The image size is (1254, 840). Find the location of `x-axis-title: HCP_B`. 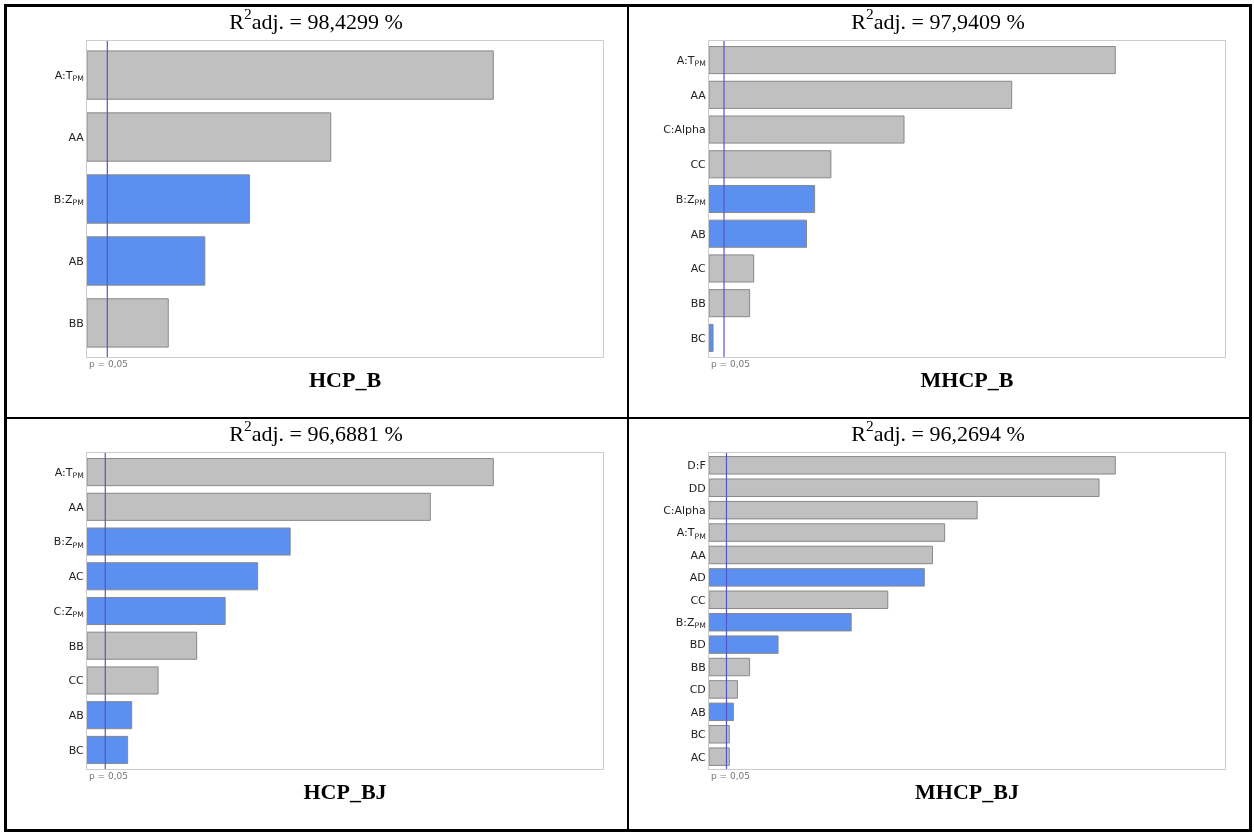

x-axis-title: HCP_B is located at coordinates (345, 379).